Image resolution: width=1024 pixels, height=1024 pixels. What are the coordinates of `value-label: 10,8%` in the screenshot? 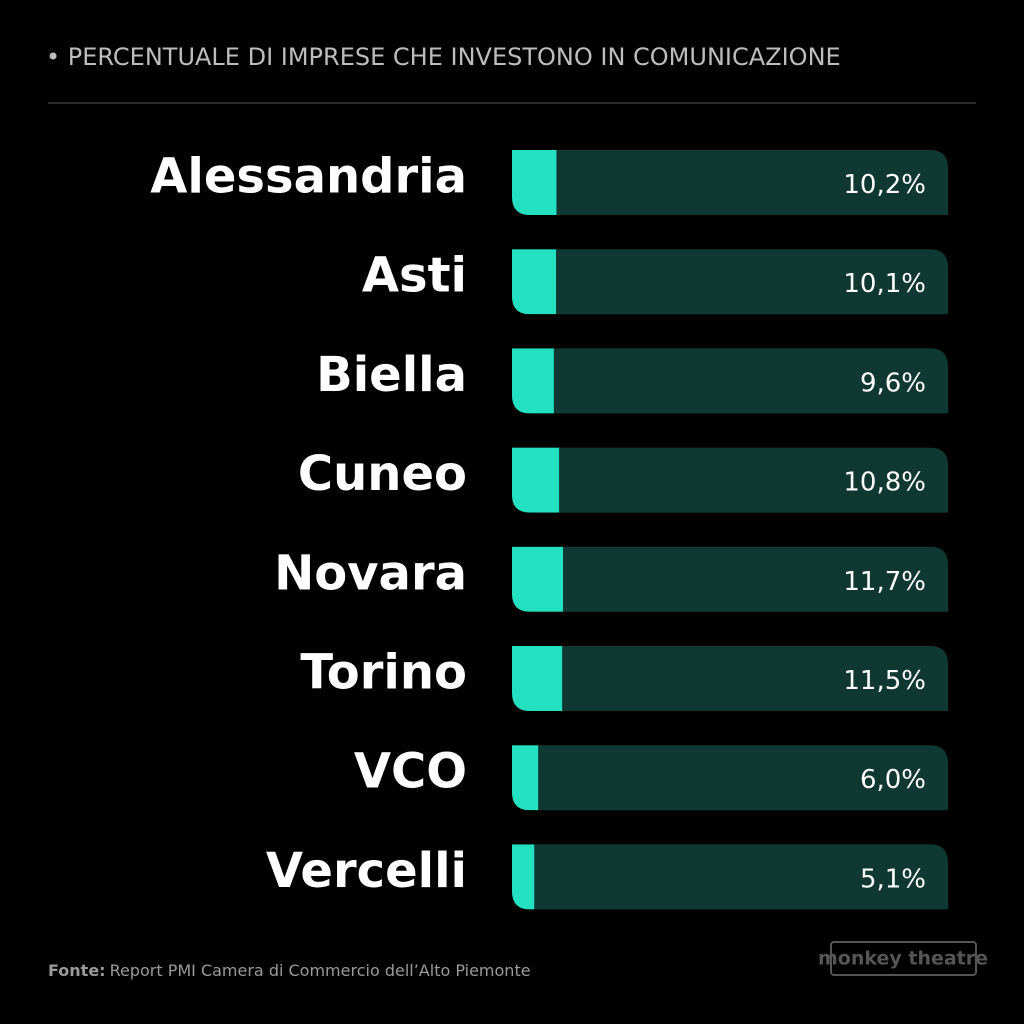 It's located at (884, 483).